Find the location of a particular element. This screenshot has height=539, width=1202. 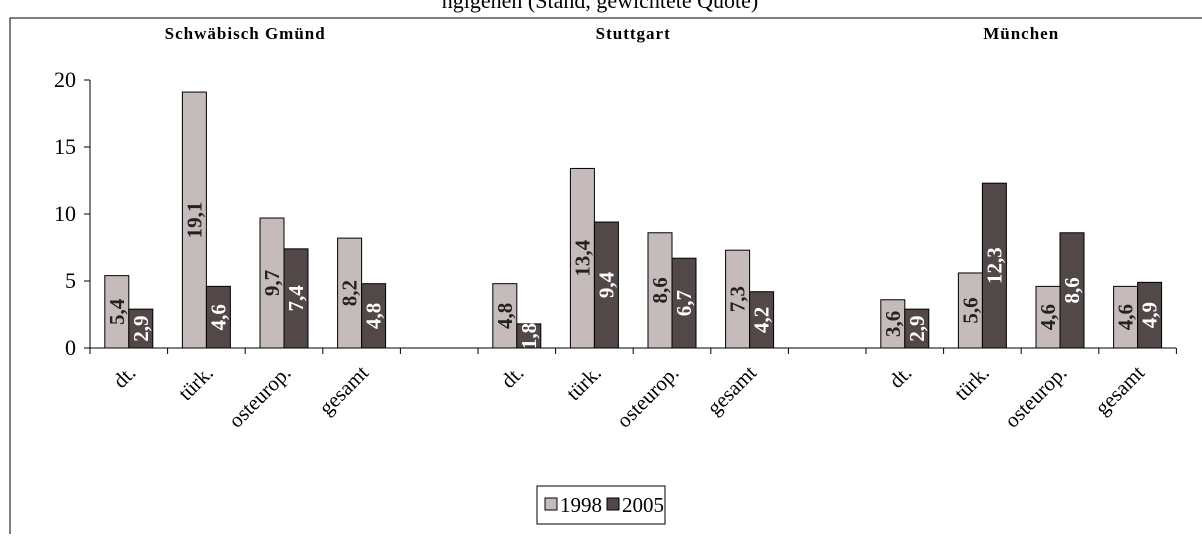

data-label: 5,6 is located at coordinates (970, 310).